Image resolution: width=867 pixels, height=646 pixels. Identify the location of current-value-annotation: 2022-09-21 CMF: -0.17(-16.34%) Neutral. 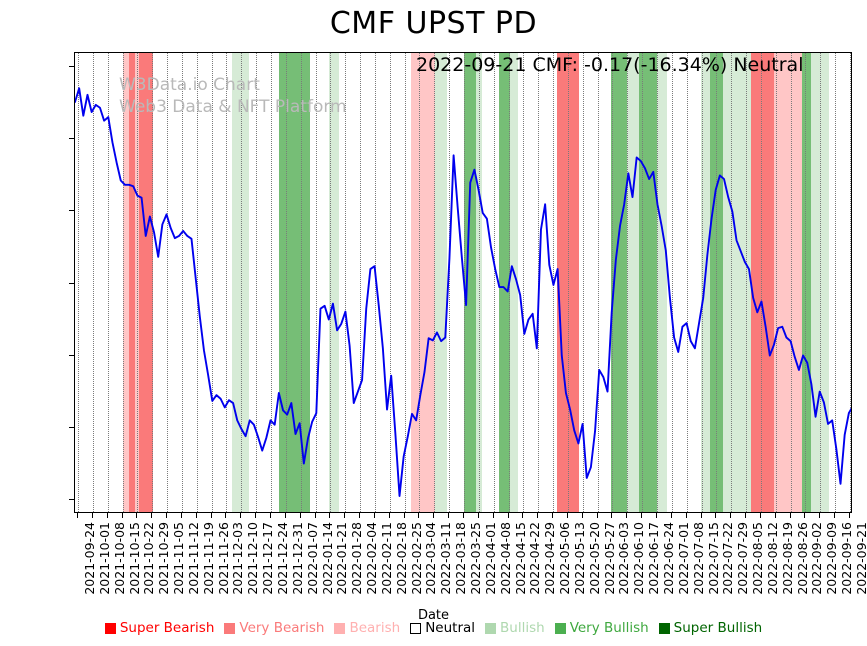
(610, 65).